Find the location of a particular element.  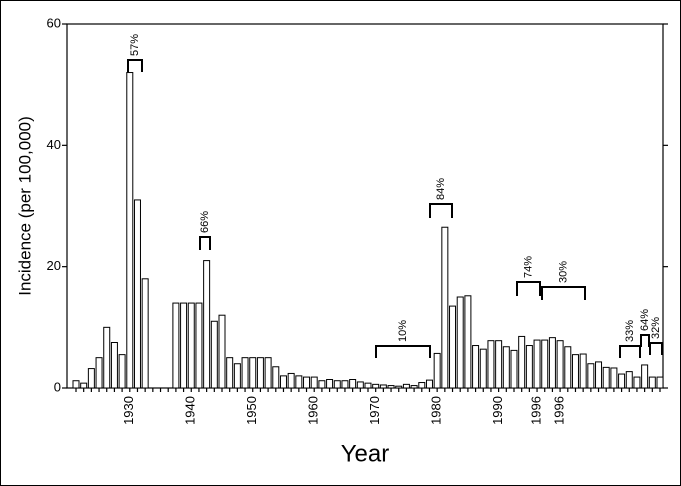

x-tick-label: 1930 is located at coordinates (128, 410).